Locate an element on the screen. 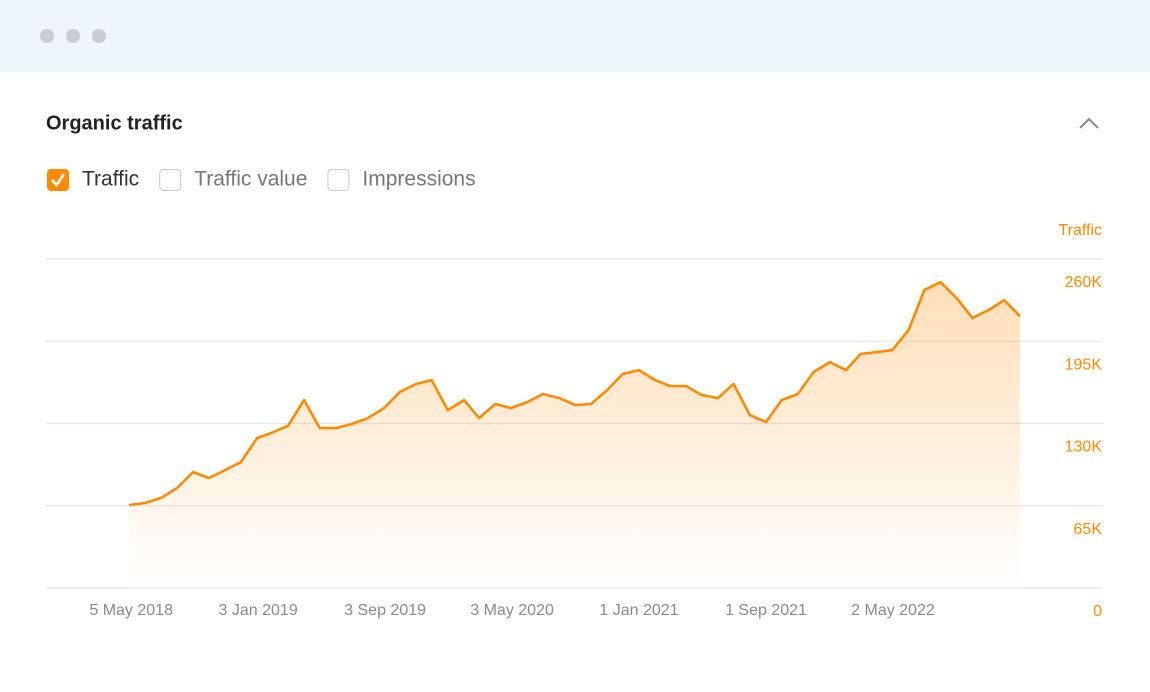 Image resolution: width=1150 pixels, height=692 pixels. panel-title: Organic traffic is located at coordinates (114, 123).